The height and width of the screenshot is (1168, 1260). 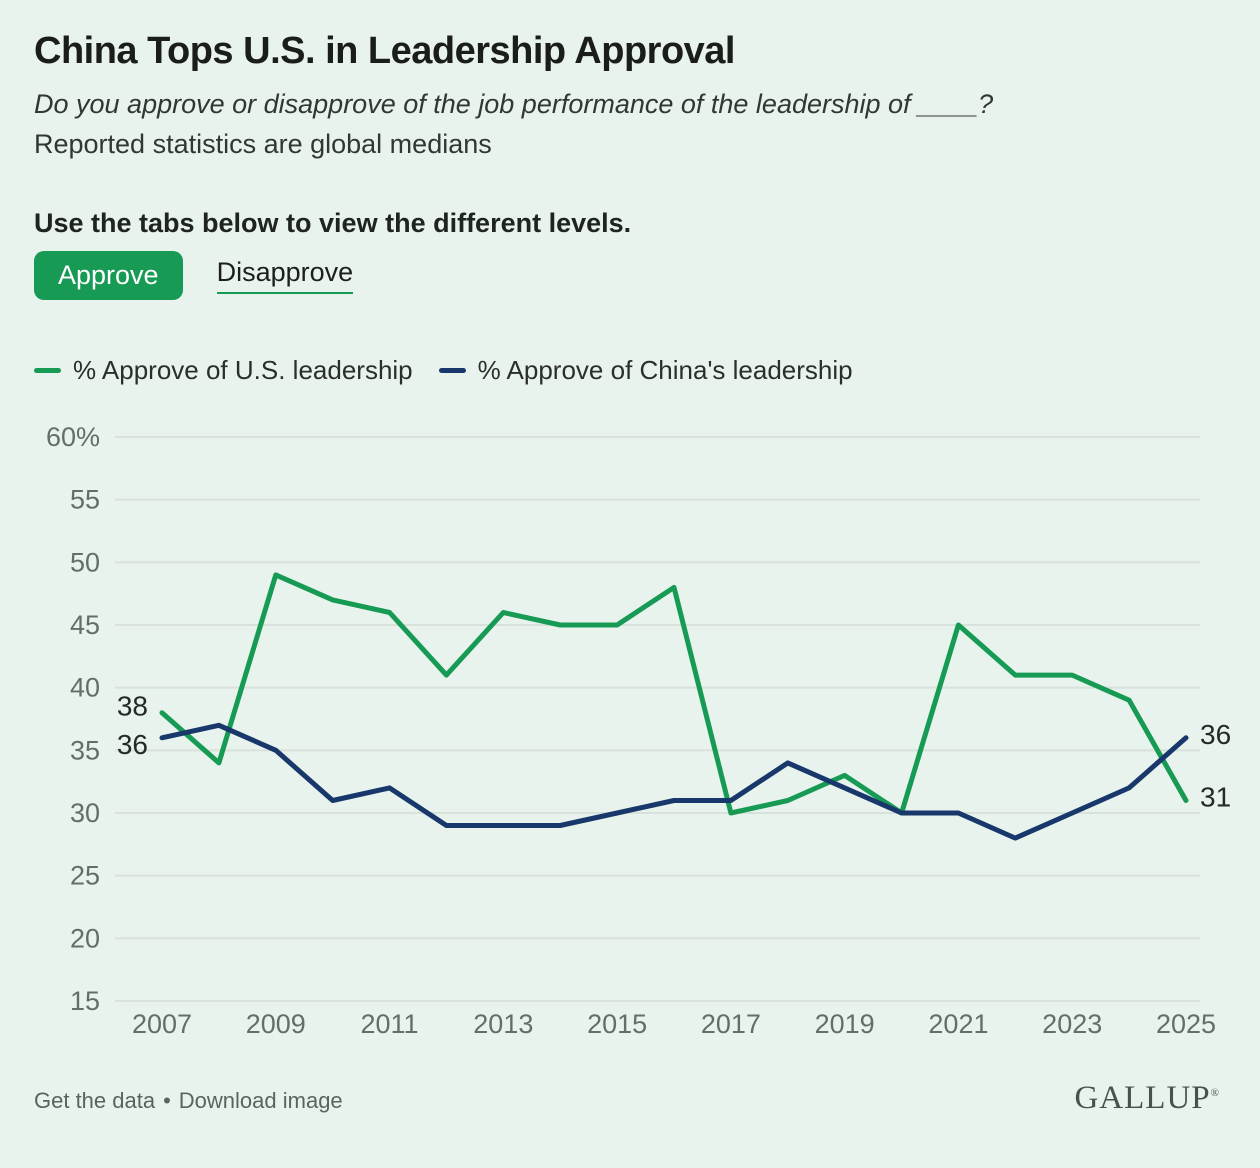 I want to click on data-point-label: 38, so click(x=132, y=706).